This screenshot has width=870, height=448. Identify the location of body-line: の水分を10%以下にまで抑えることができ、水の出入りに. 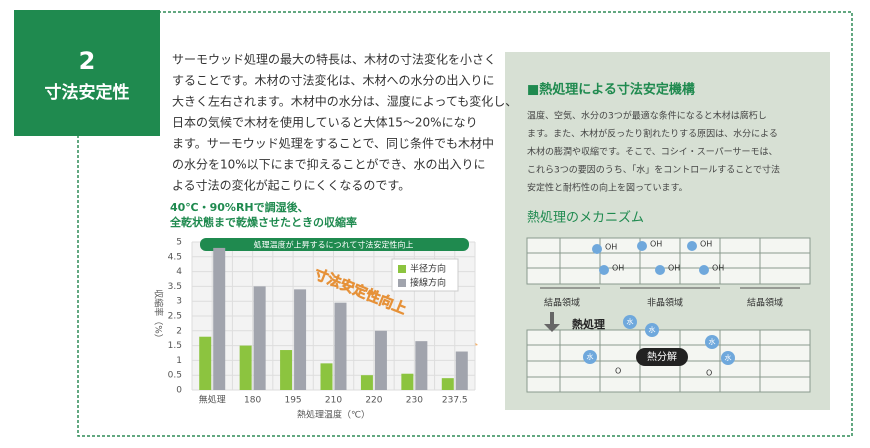
(328, 164).